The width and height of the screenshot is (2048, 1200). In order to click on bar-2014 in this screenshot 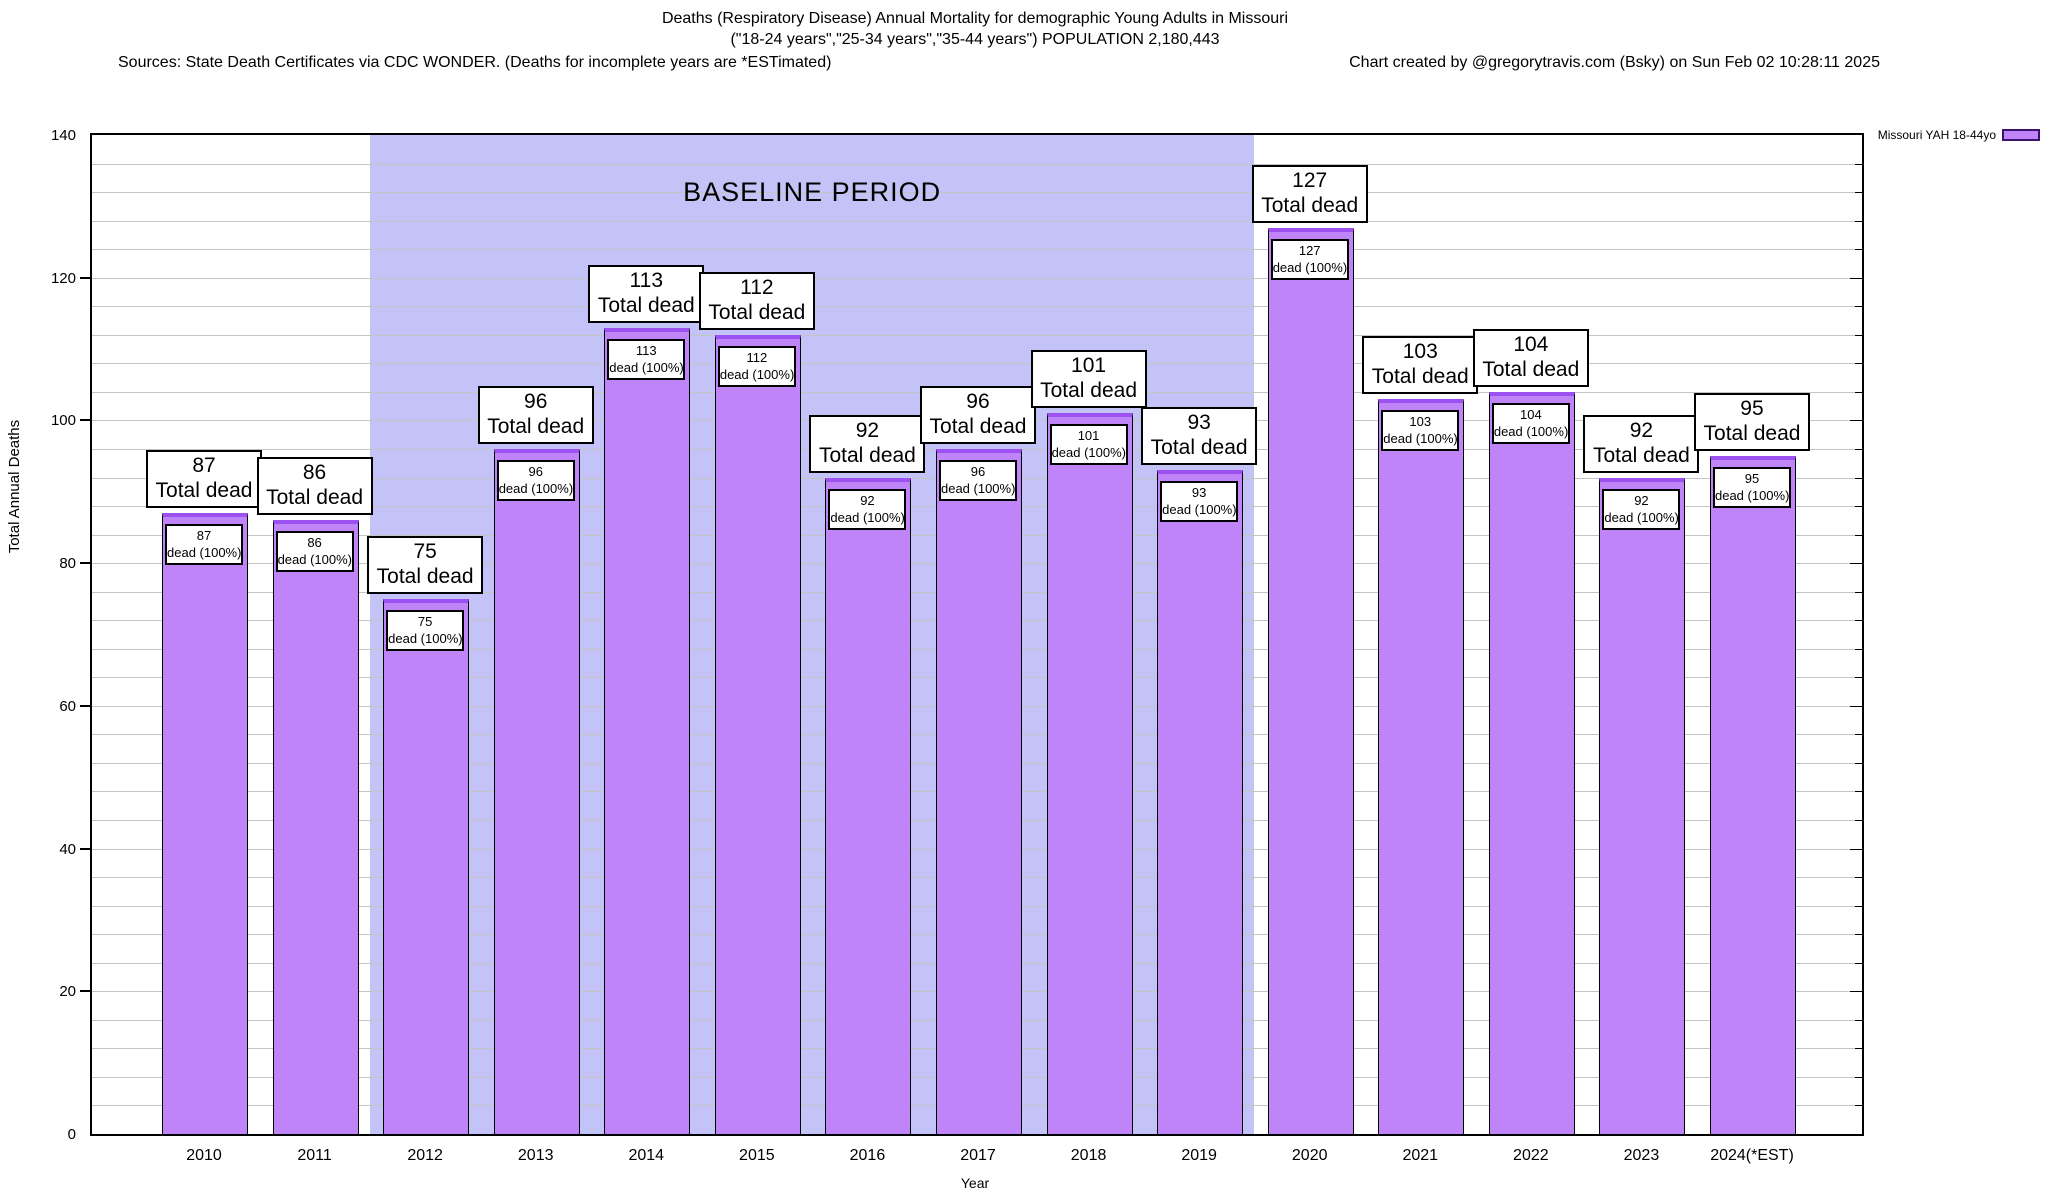, I will do `click(647, 730)`.